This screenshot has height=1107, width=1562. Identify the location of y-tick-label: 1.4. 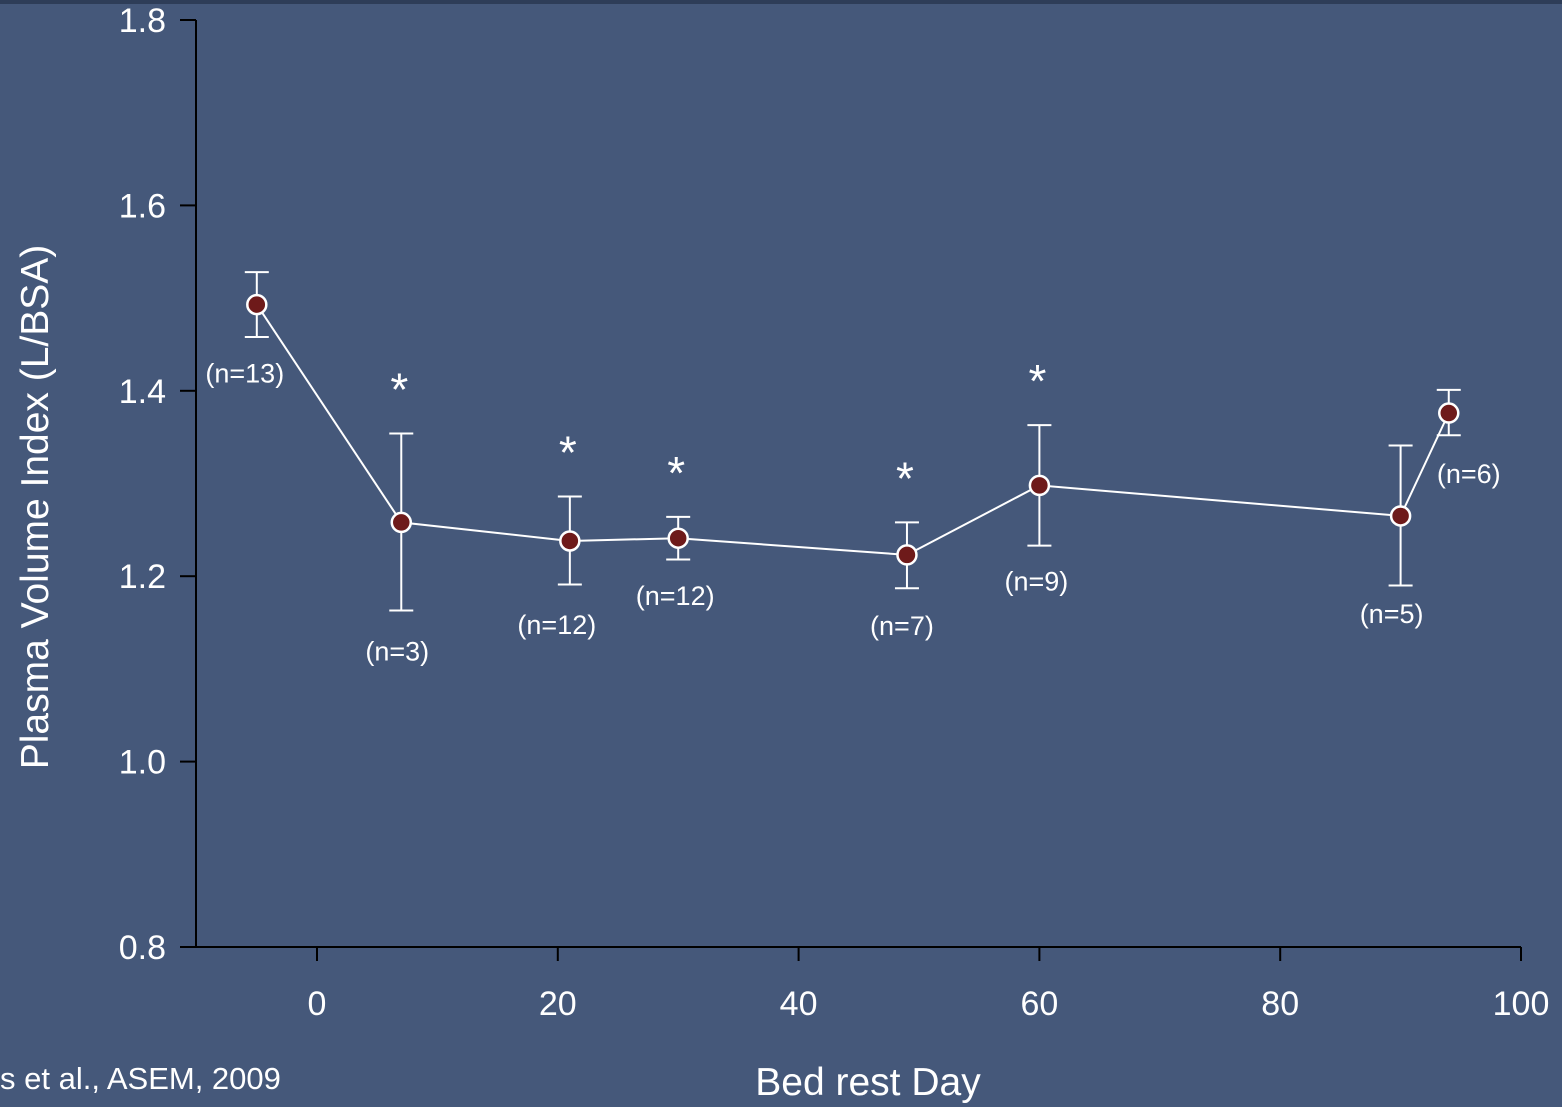
(142, 392).